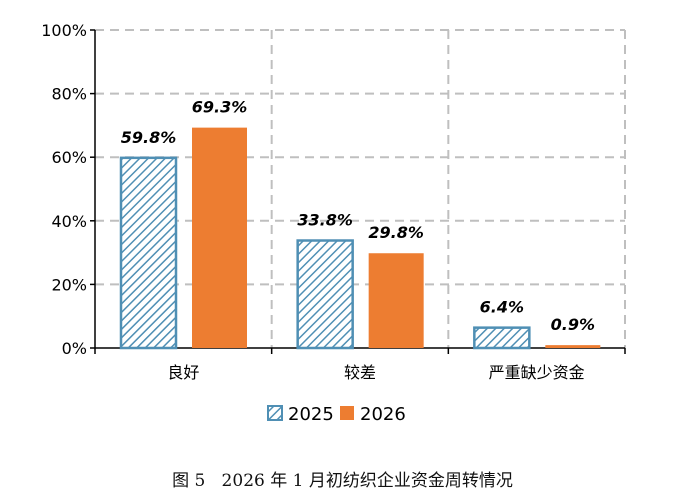 The image size is (685, 504). What do you see at coordinates (573, 324) in the screenshot?
I see `data-label: 0.9%` at bounding box center [573, 324].